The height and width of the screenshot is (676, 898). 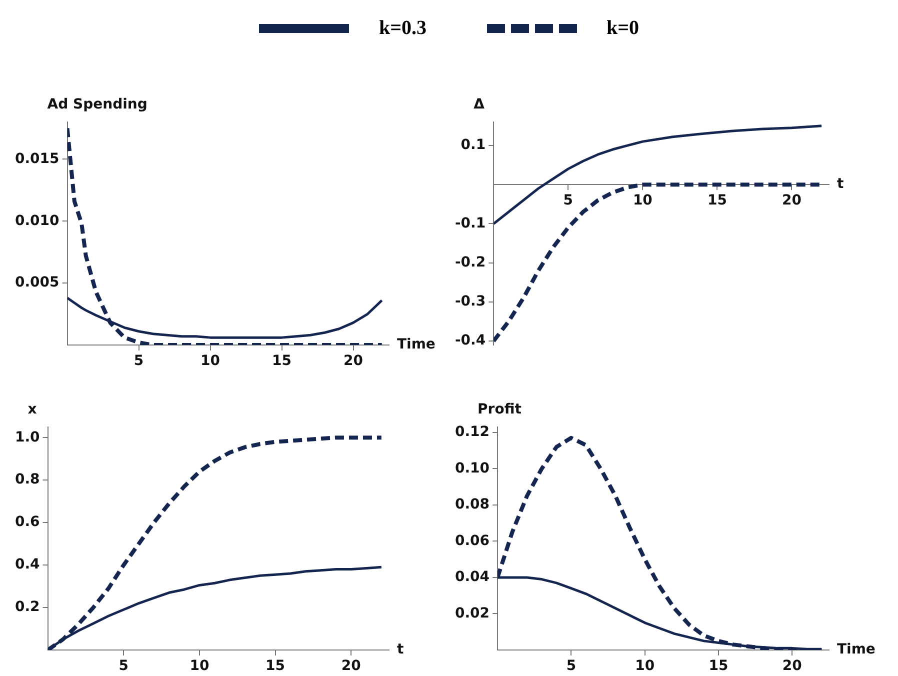 What do you see at coordinates (27, 480) in the screenshot?
I see `y-tick-label: 0.8` at bounding box center [27, 480].